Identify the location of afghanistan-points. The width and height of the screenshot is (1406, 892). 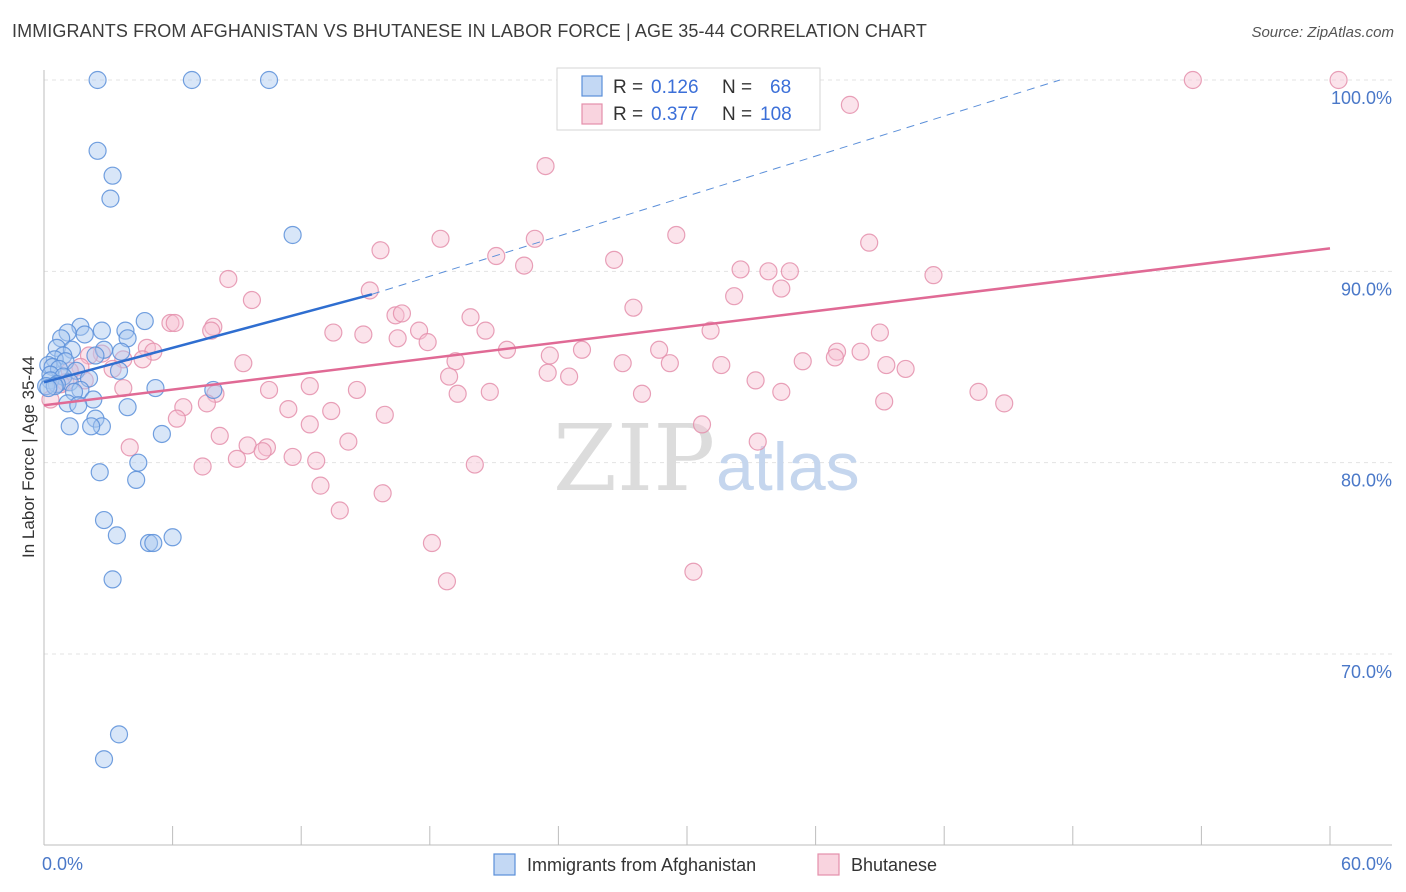
(169, 419).